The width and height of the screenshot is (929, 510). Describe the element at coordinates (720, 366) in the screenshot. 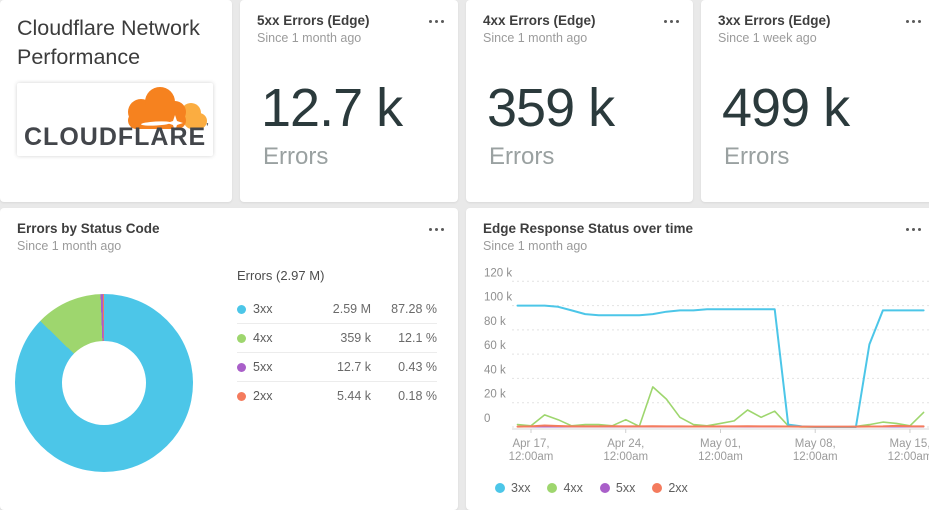

I see `series-line-3xx` at that location.